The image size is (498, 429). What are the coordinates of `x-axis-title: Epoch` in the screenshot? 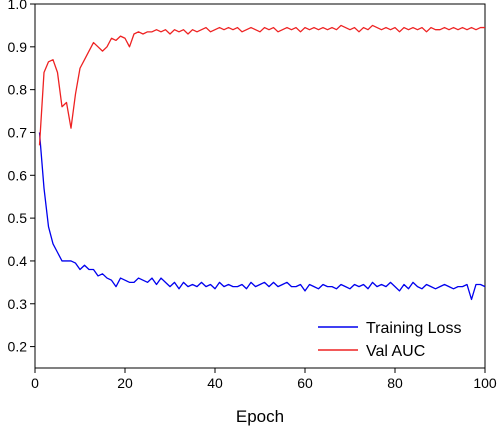 It's located at (260, 416).